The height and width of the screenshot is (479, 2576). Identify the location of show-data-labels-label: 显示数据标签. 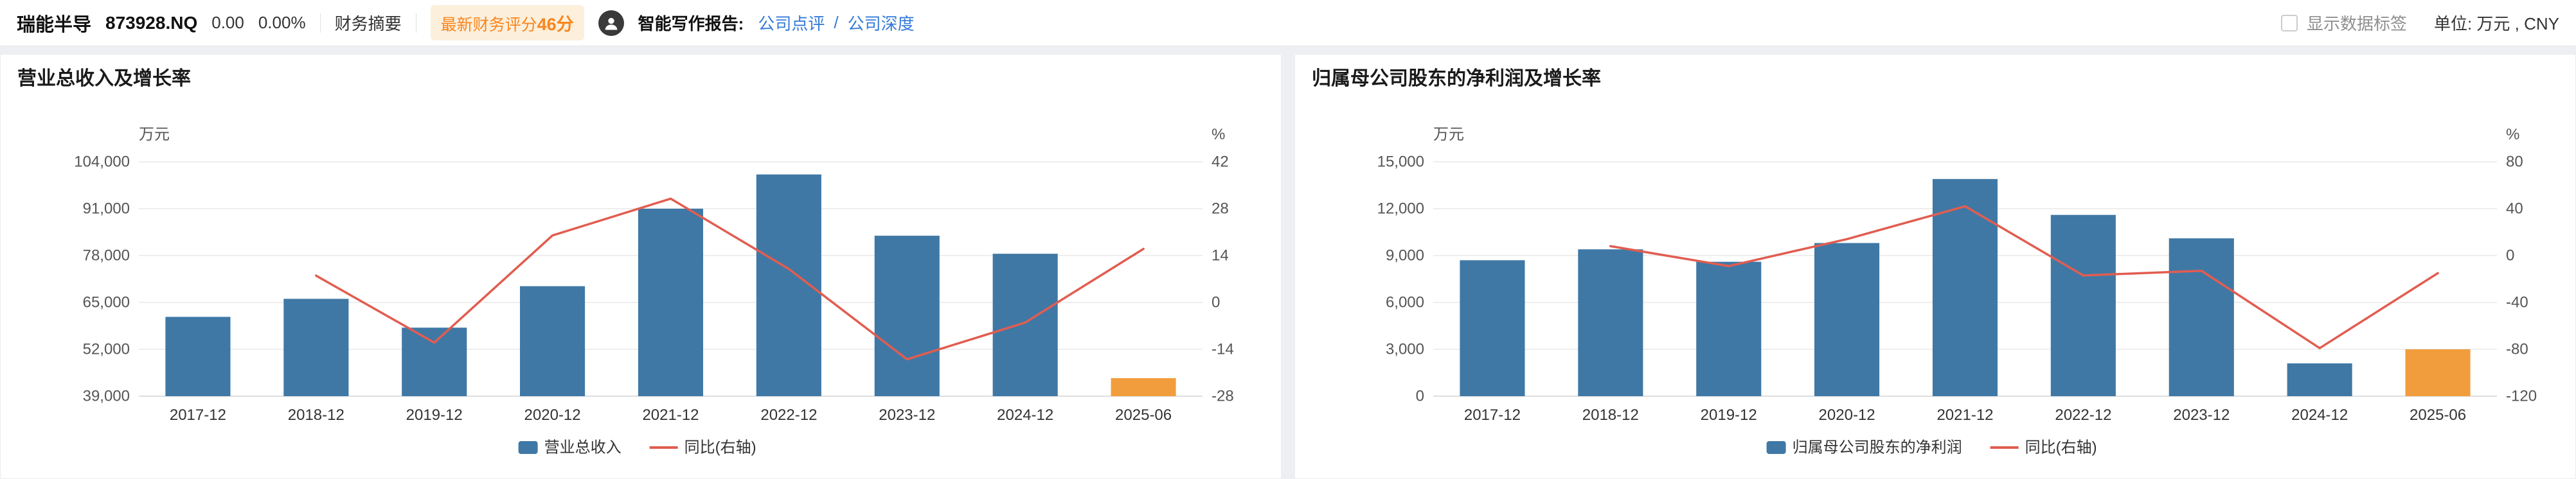
(2356, 23).